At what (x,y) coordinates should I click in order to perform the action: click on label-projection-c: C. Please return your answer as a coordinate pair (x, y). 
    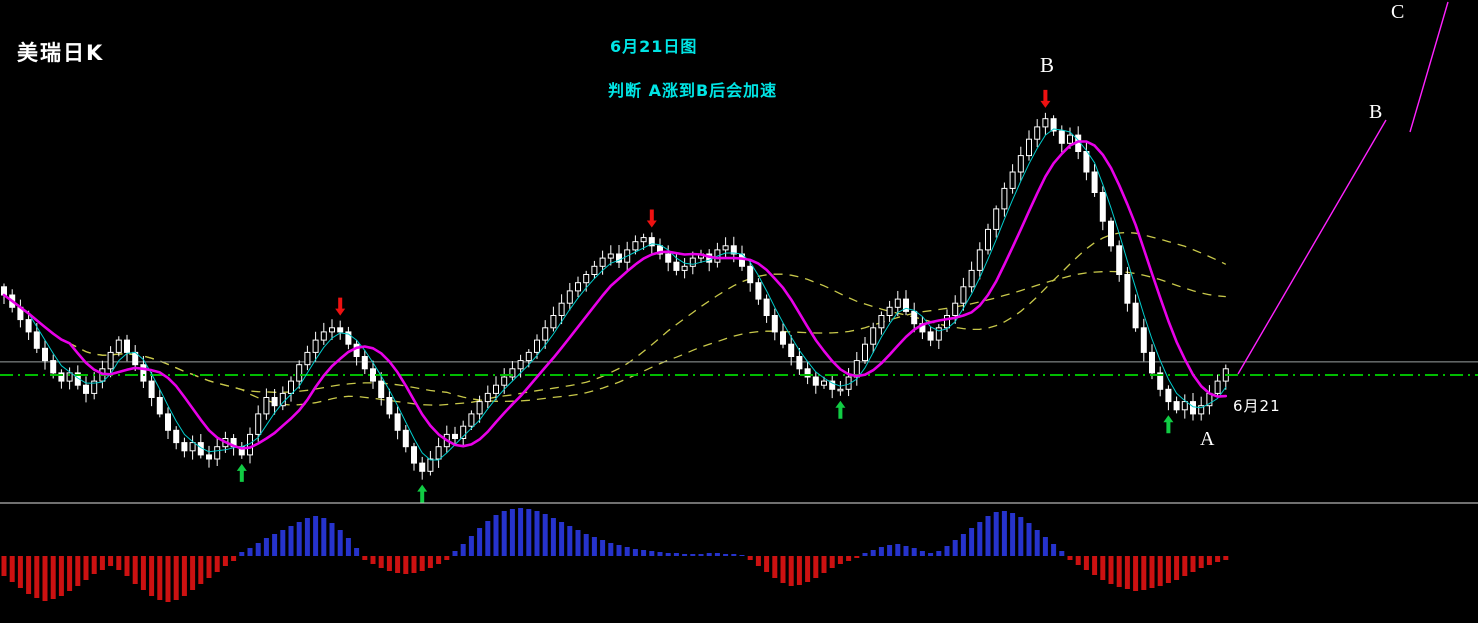
    Looking at the image, I should click on (1398, 12).